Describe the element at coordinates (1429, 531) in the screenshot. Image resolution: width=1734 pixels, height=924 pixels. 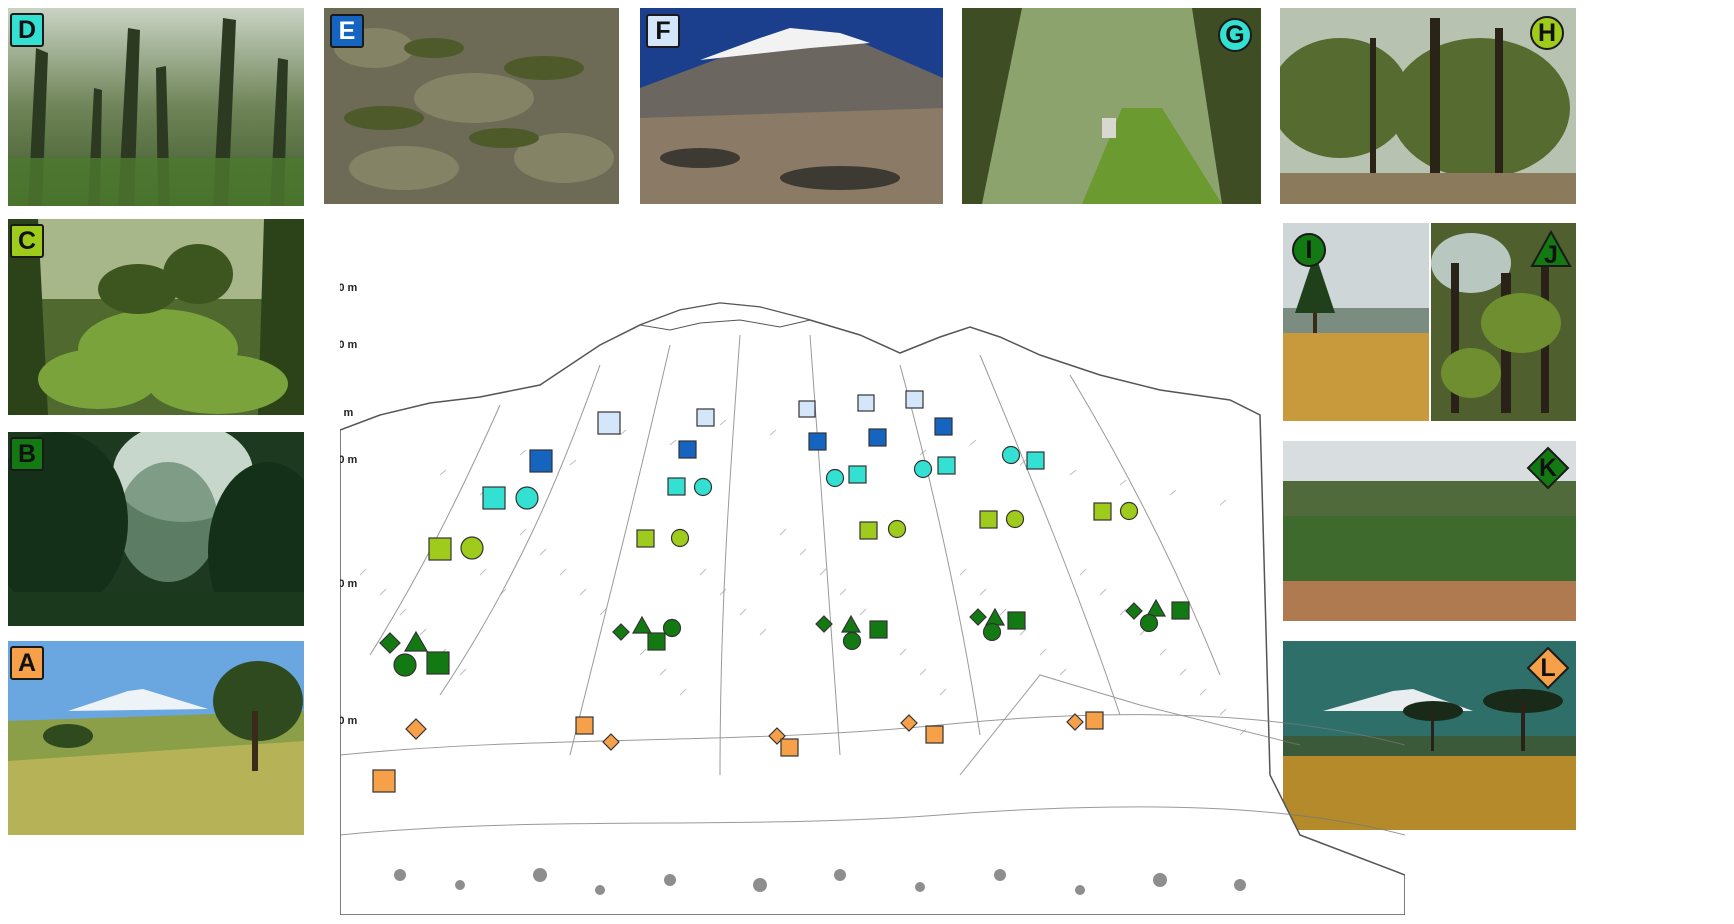
I see `photo-k-coffee-plantation` at that location.